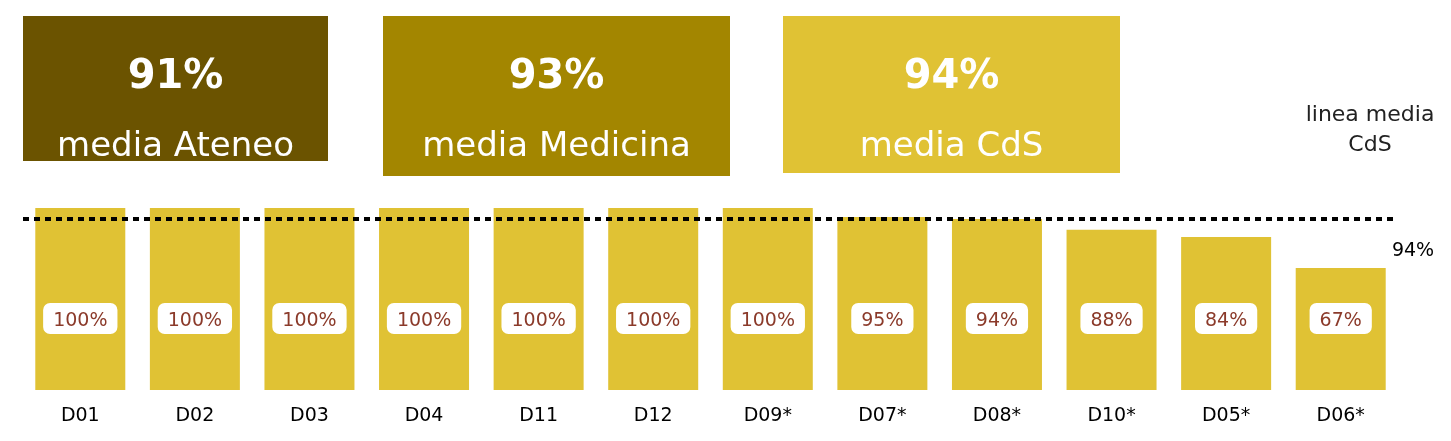 The image size is (1451, 441). Describe the element at coordinates (424, 413) in the screenshot. I see `x-tick-label: D04` at that location.